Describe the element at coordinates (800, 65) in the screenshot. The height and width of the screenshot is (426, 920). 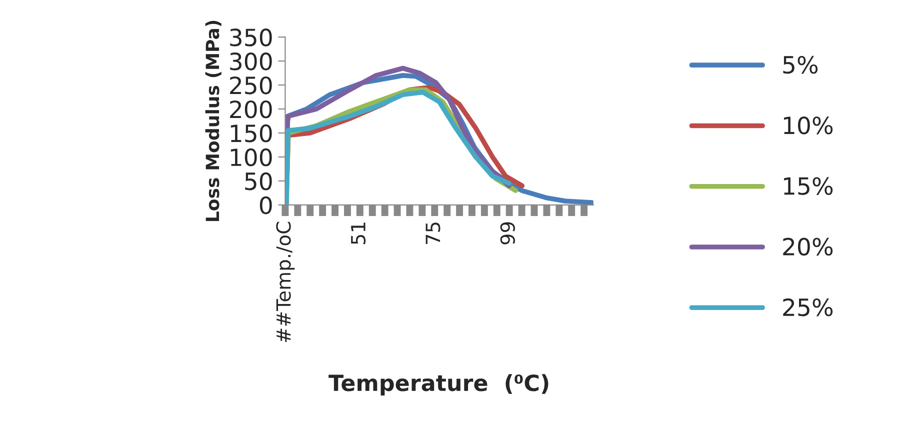
I see `legend-label: 5%` at that location.